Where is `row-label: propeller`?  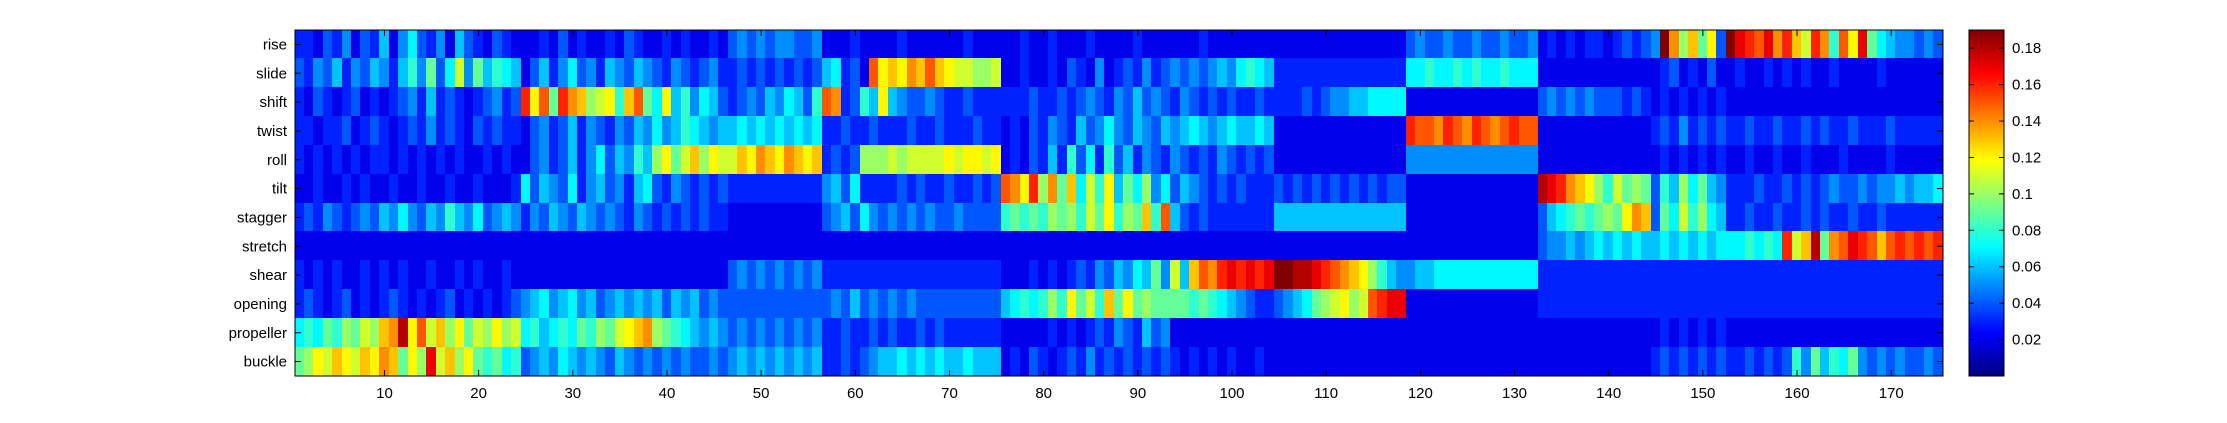 row-label: propeller is located at coordinates (258, 333).